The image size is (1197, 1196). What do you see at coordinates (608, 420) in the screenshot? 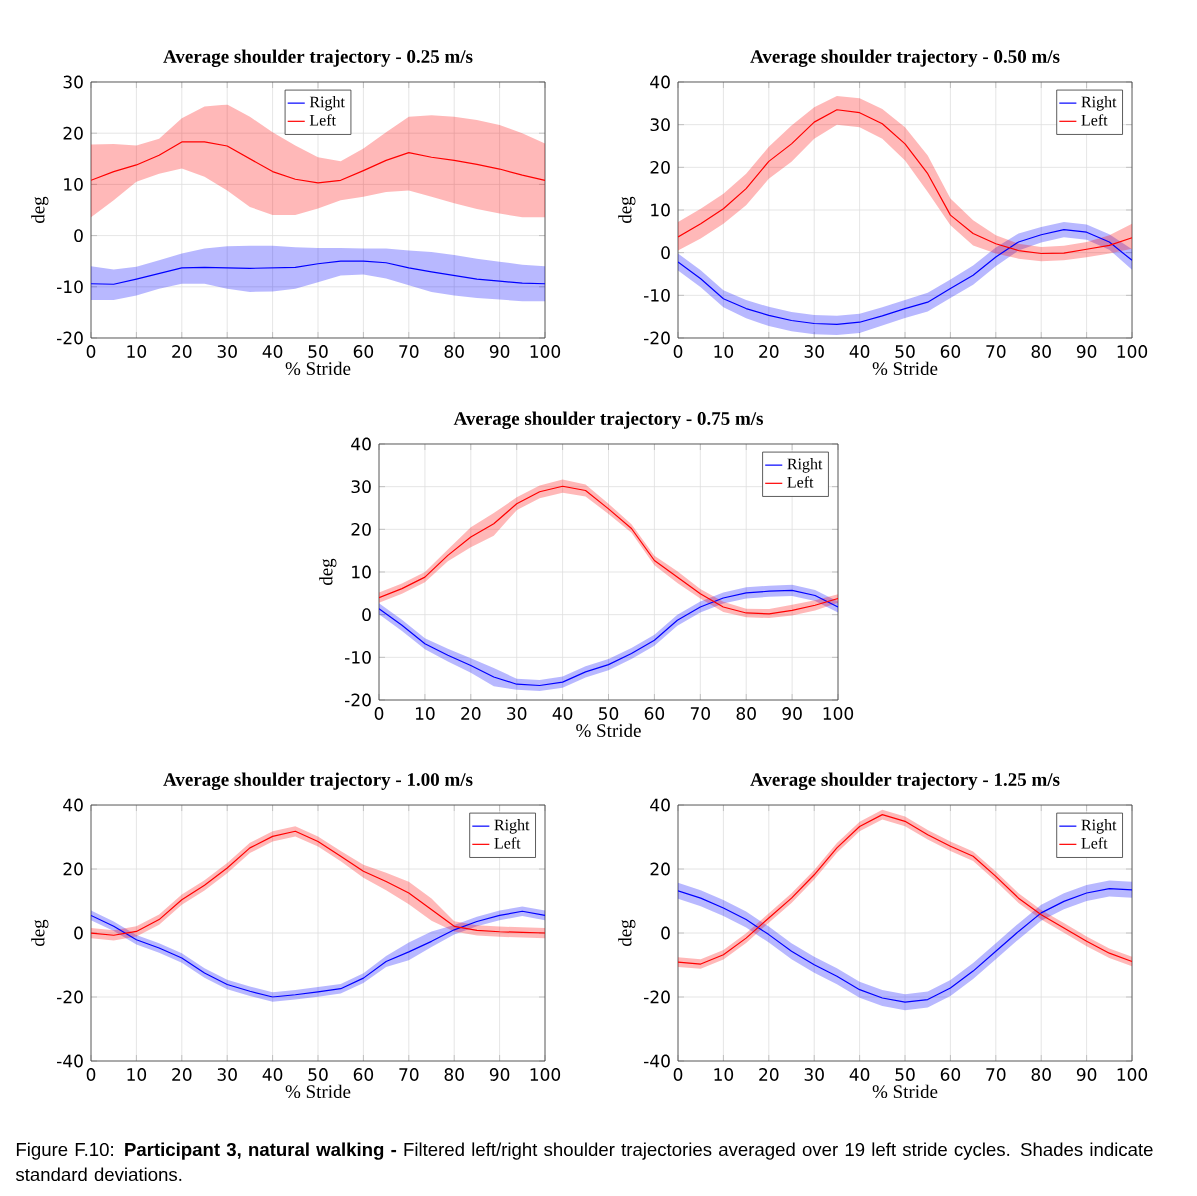
I see `chart-title: Average shoulder trajectory - 0.75 m/s` at bounding box center [608, 420].